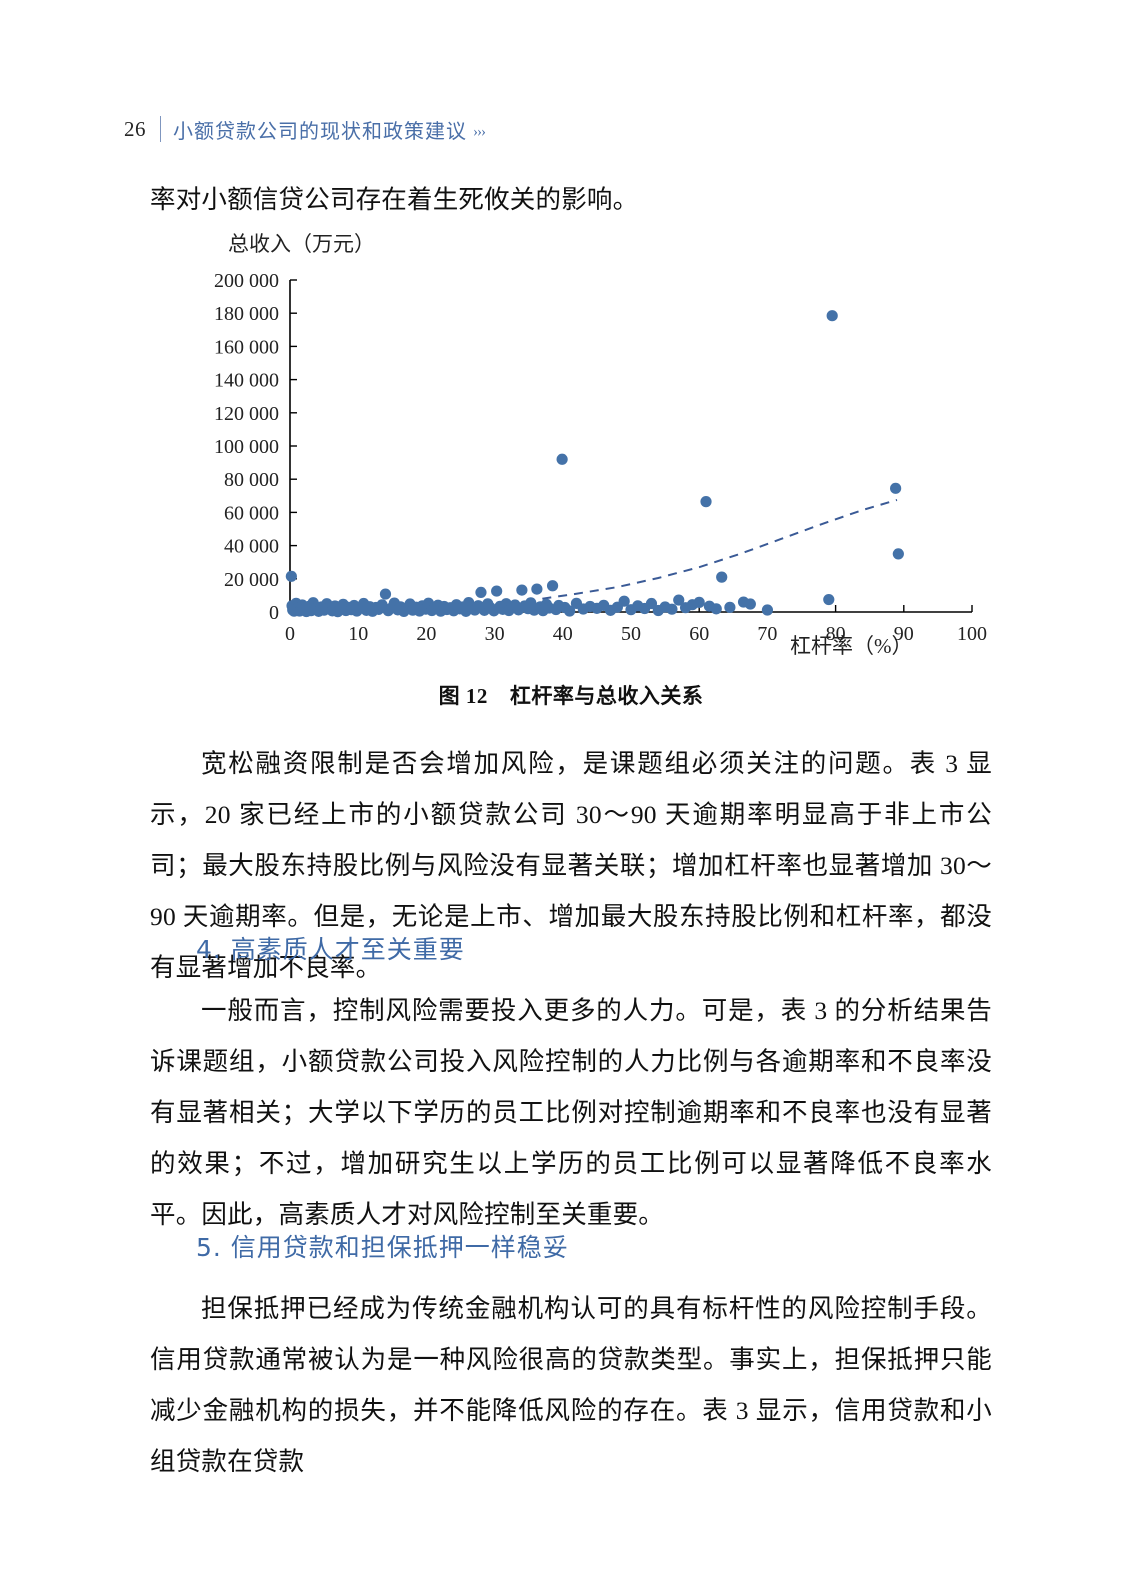 The height and width of the screenshot is (1571, 1128). I want to click on figure-caption-text: 杠杆率与总收入关系, so click(606, 696).